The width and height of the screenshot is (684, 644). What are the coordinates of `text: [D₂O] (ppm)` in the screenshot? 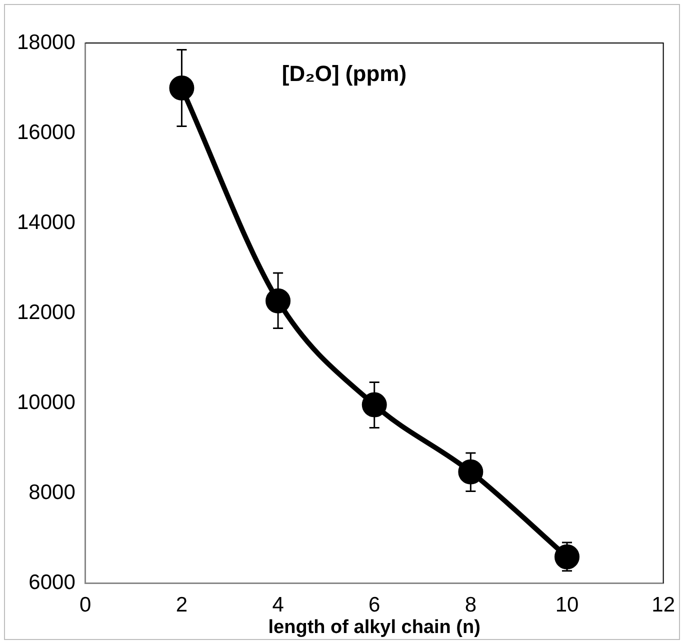 It's located at (344, 73).